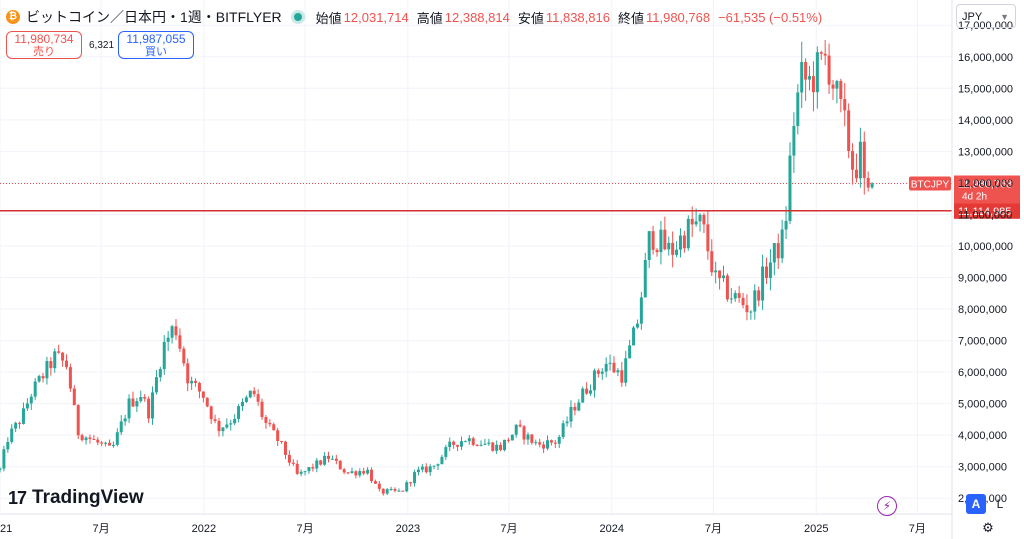 This screenshot has height=539, width=1024. I want to click on x-axis: 2021 7月 2022 7月 2023 7月 2024 7月 2025 7月, so click(476, 524).